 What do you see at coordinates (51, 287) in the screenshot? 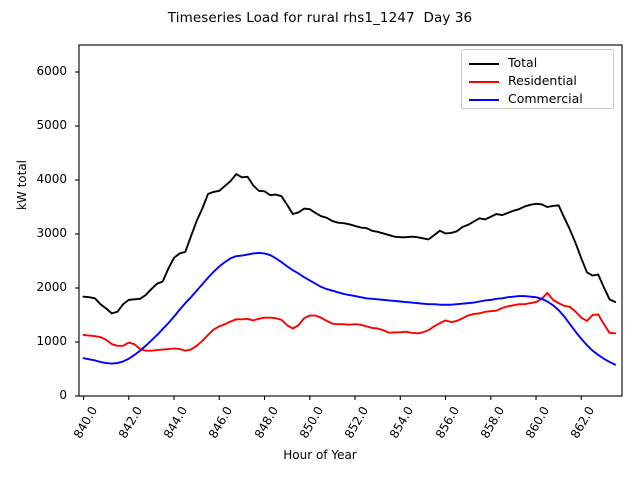
I see `y-tick-label: 2000` at bounding box center [51, 287].